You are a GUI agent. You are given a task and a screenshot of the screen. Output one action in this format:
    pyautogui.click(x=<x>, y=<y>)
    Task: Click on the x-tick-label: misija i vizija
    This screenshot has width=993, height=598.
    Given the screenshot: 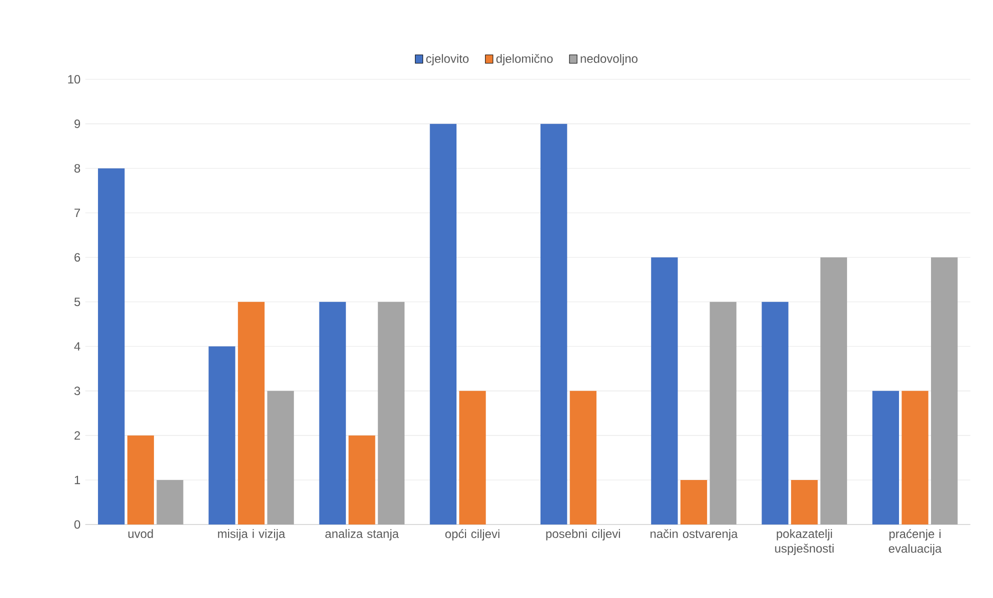 What is the action you would take?
    pyautogui.click(x=252, y=534)
    